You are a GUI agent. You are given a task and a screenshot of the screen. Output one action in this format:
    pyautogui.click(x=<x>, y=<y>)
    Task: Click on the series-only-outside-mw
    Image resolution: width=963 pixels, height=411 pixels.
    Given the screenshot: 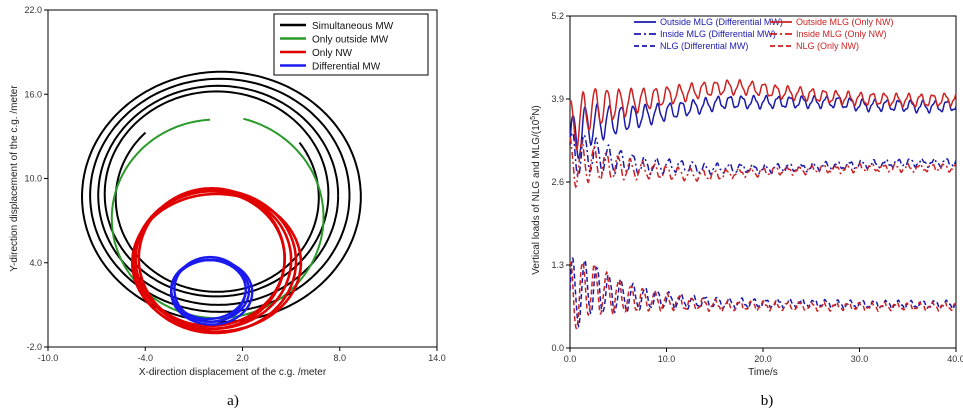 What is the action you would take?
    pyautogui.click(x=217, y=218)
    